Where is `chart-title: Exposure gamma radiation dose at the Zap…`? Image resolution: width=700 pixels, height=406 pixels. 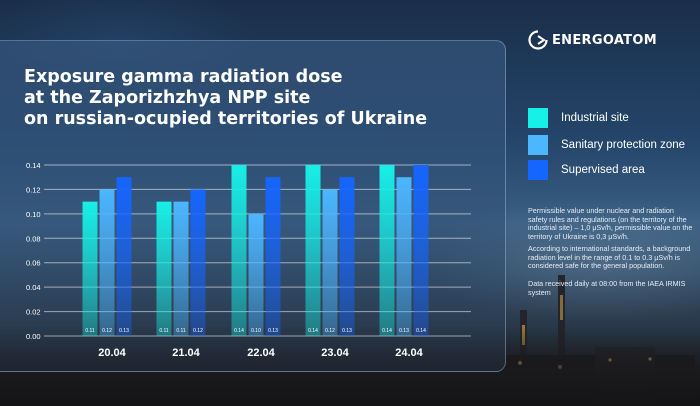 chart-title: Exposure gamma radiation dose at the Zap… is located at coordinates (226, 98).